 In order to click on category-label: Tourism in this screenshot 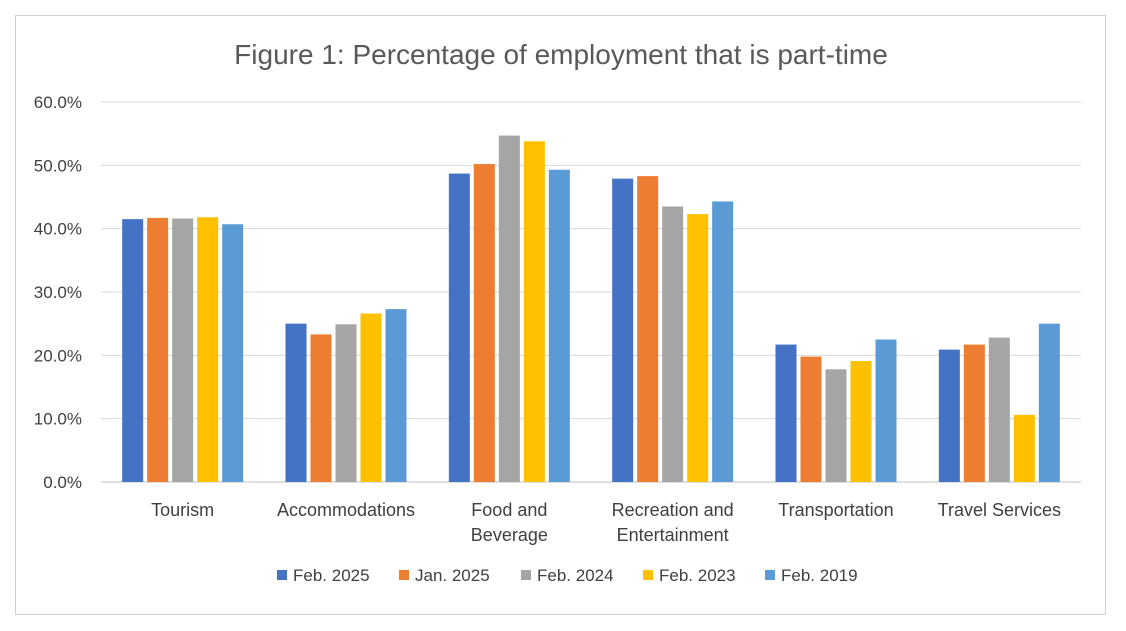, I will do `click(182, 510)`.